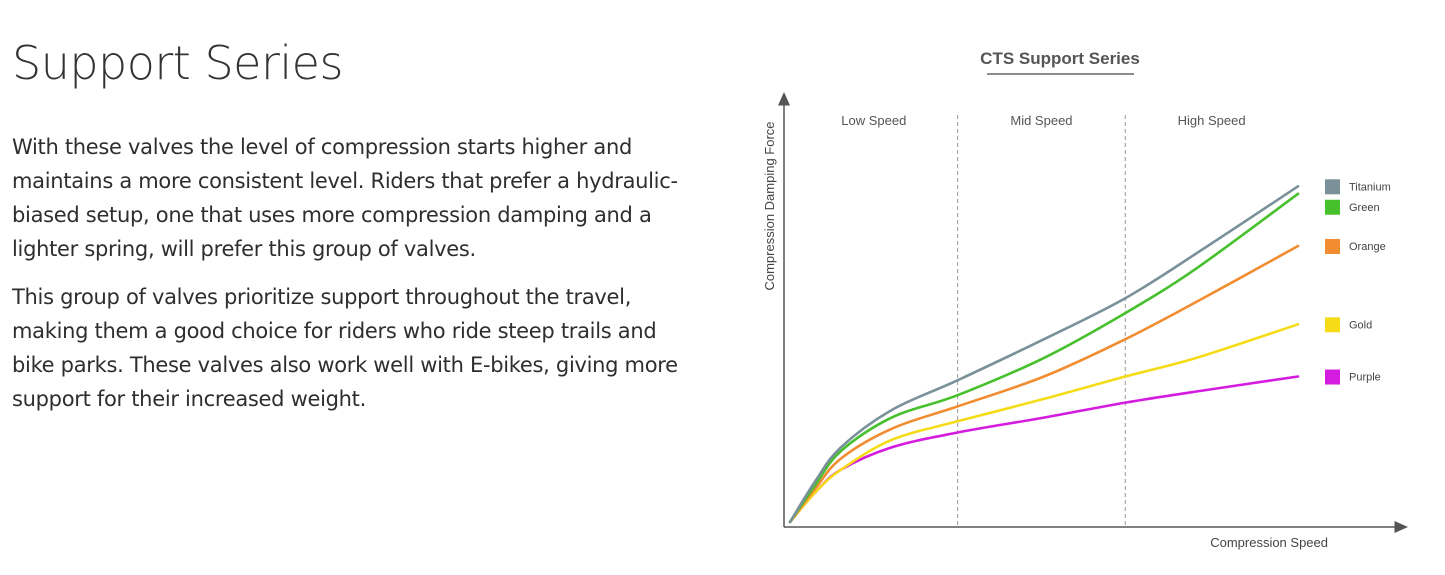  Describe the element at coordinates (769, 205) in the screenshot. I see `y-axis-label: Compression Damping Force` at that location.